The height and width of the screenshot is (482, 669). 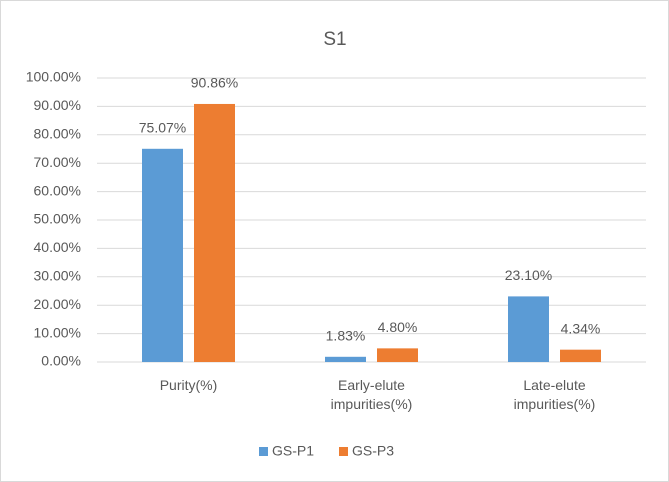 I want to click on x-tick-label: Early-elute impurities(%), so click(x=371, y=394).